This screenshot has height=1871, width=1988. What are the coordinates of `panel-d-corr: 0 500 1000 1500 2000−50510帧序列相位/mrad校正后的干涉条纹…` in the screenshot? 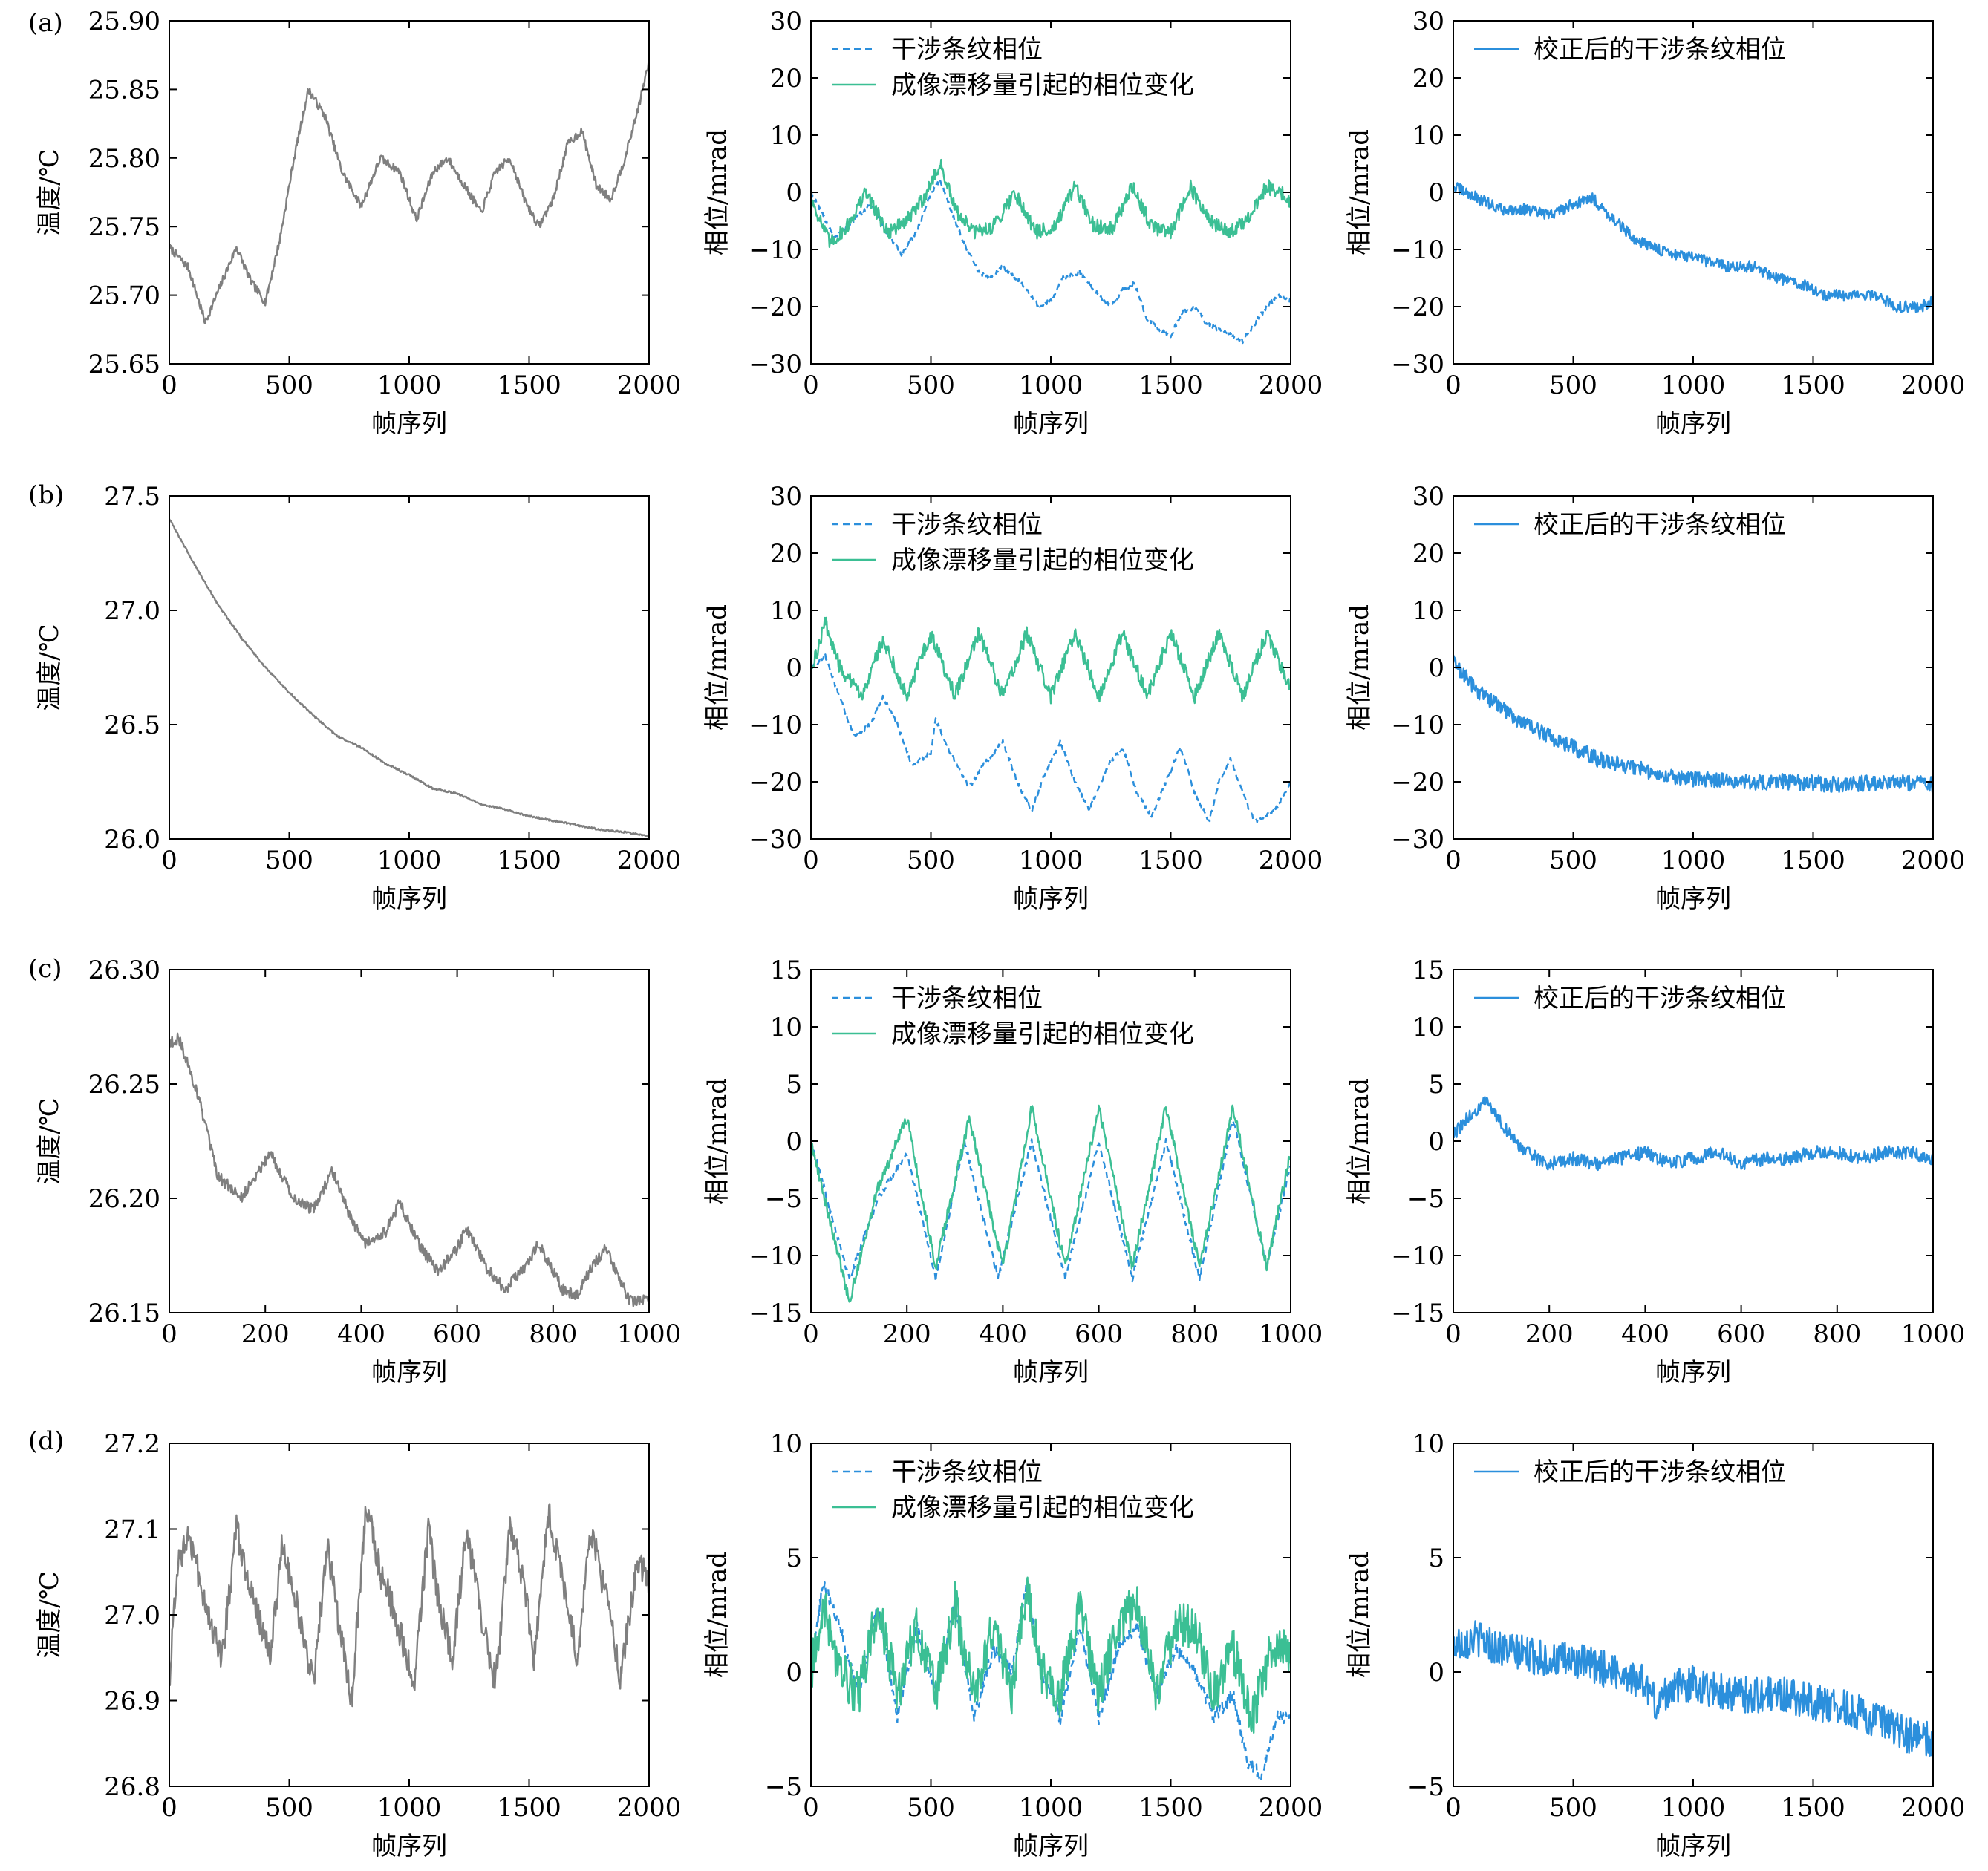 It's located at (1655, 1645).